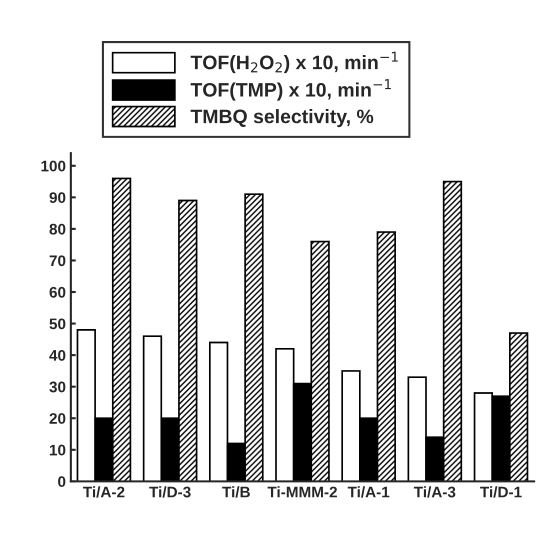  Describe the element at coordinates (170, 492) in the screenshot. I see `x-tick-label: Ti/D-3` at that location.